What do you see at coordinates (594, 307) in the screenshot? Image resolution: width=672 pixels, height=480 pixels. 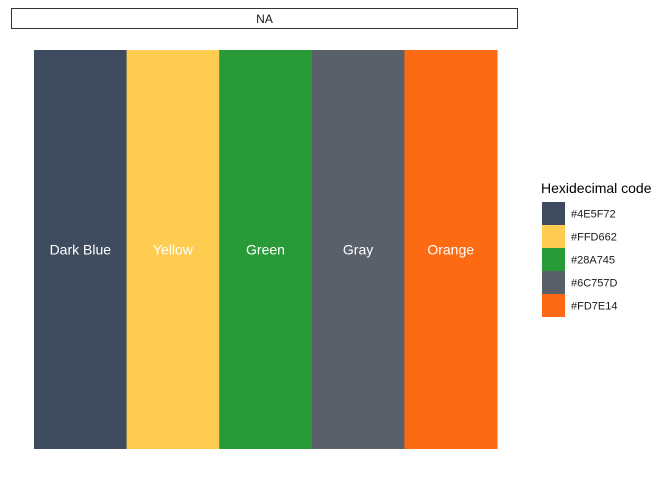 I see `legend-label: #FD7E14` at bounding box center [594, 307].